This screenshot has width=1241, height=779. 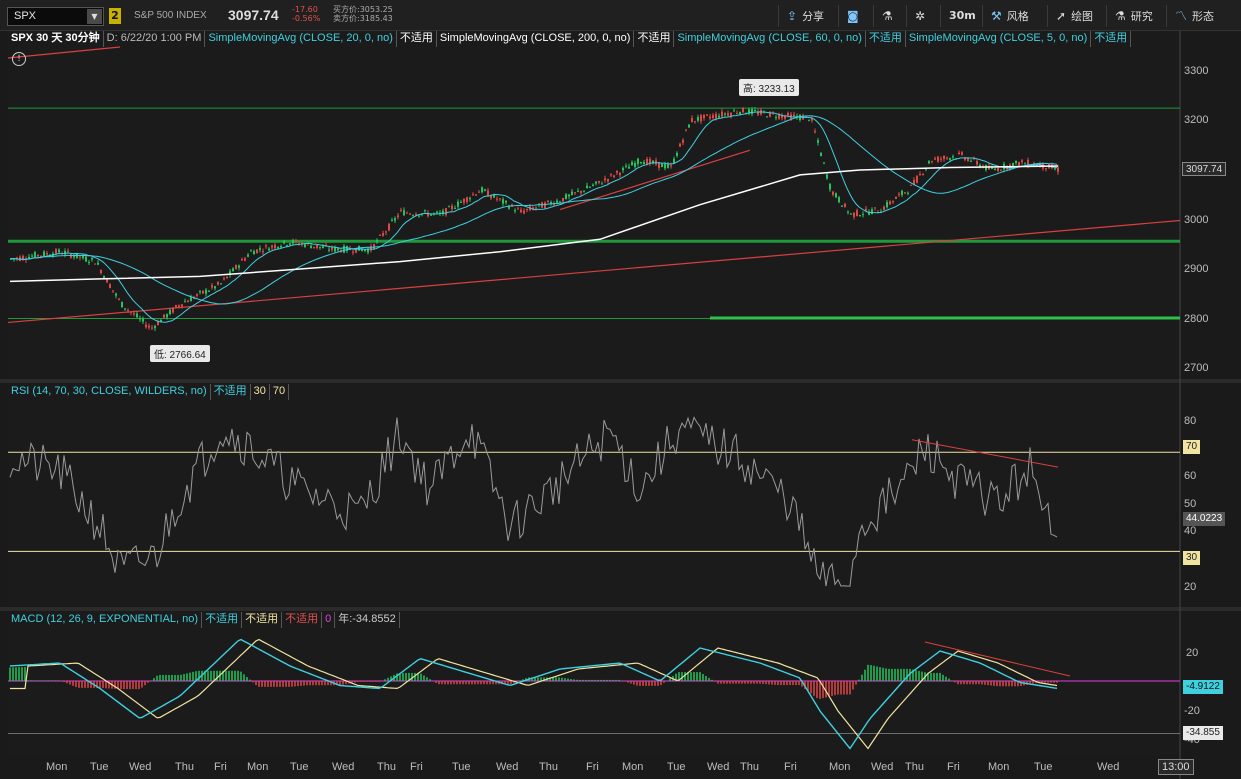 What do you see at coordinates (105, 620) in the screenshot?
I see `macd-title: MACD (12, 26, 9, EXPONENTIAL, no)` at bounding box center [105, 620].